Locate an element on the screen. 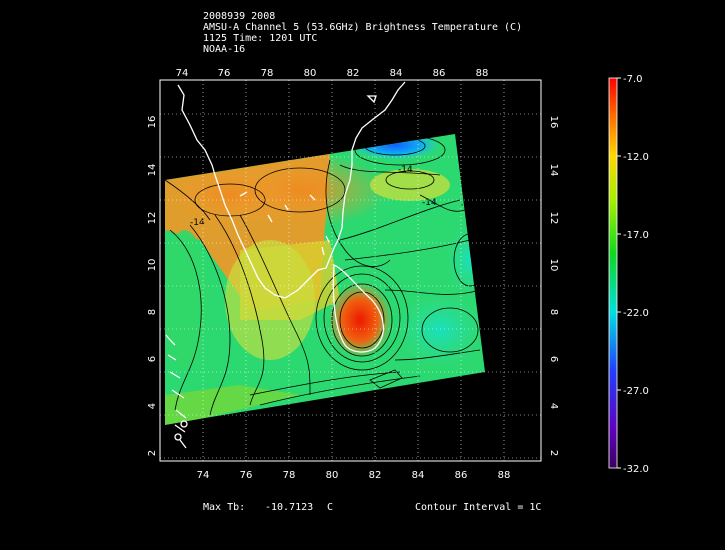 The image size is (725, 550). colorbar-label: -27.0 is located at coordinates (636, 391).